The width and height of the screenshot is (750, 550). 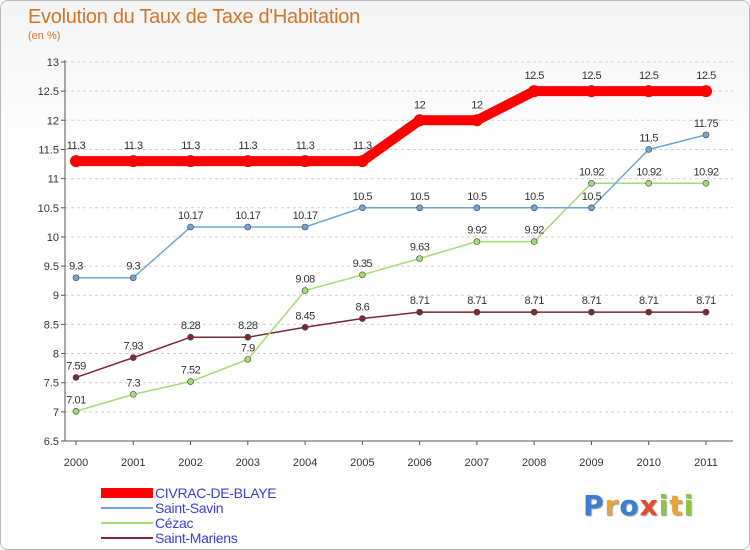 What do you see at coordinates (216, 493) in the screenshot?
I see `legend-label: CIVRAC-DE-BLAYE` at bounding box center [216, 493].